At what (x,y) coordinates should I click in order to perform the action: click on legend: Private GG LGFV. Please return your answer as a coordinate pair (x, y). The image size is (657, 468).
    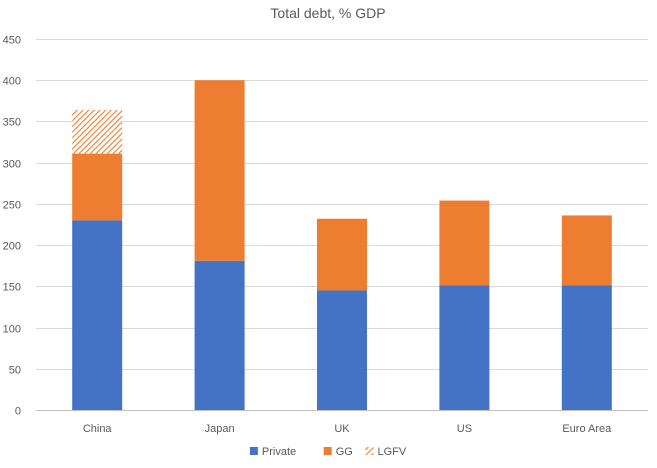
    Looking at the image, I should click on (328, 452).